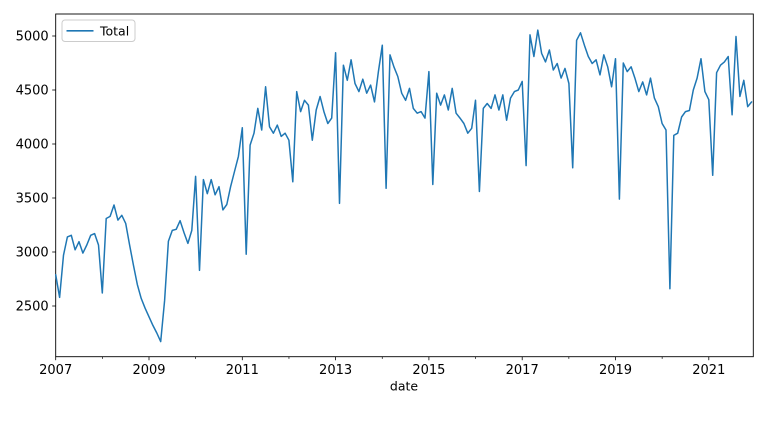  I want to click on y-tick-label: 2500, so click(32, 307).